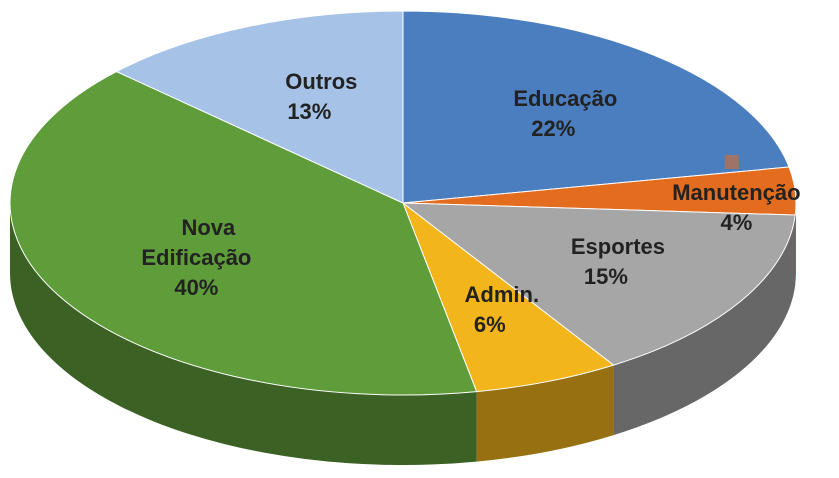  What do you see at coordinates (618, 246) in the screenshot?
I see `category-label: Esportes` at bounding box center [618, 246].